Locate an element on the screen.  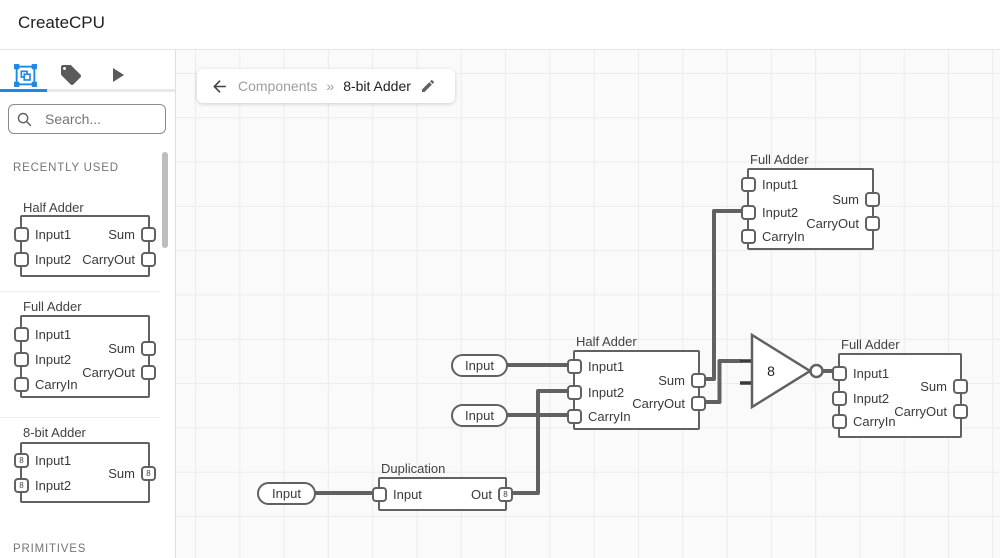
tag-icon is located at coordinates (71, 75).